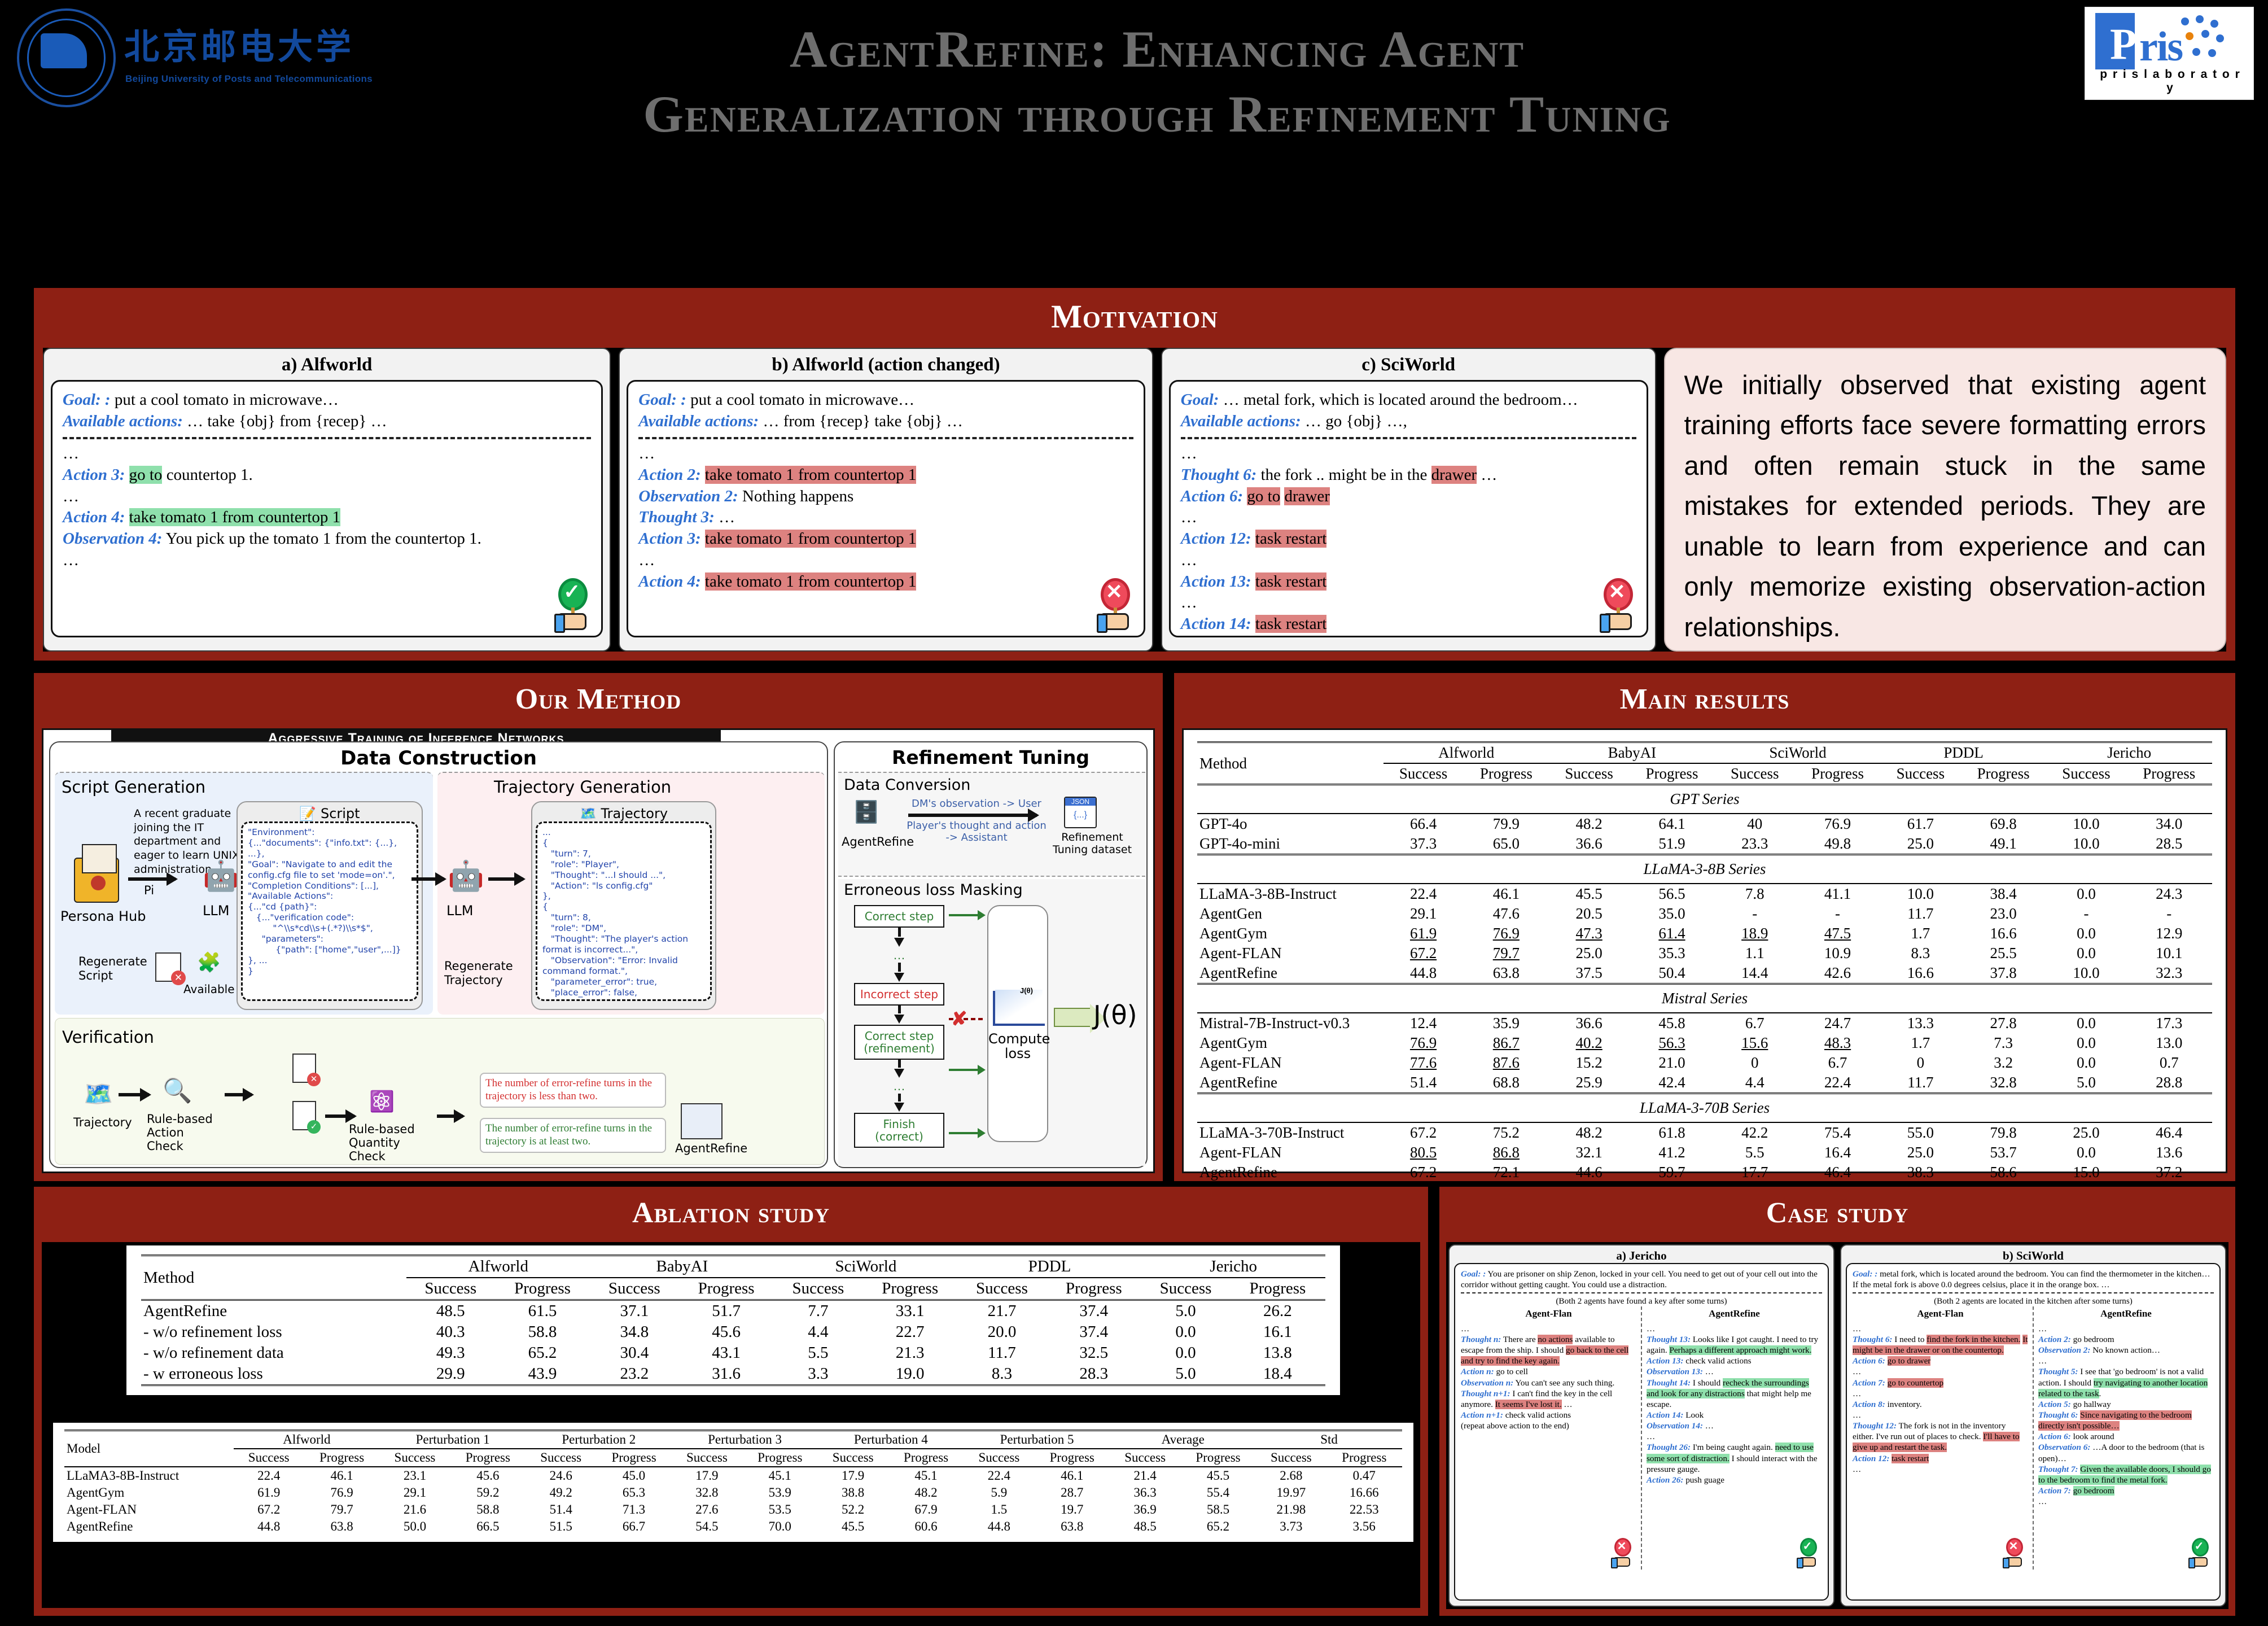 Image resolution: width=2268 pixels, height=1626 pixels. Describe the element at coordinates (910, 1353) in the screenshot. I see `table-cell: 21.3` at that location.